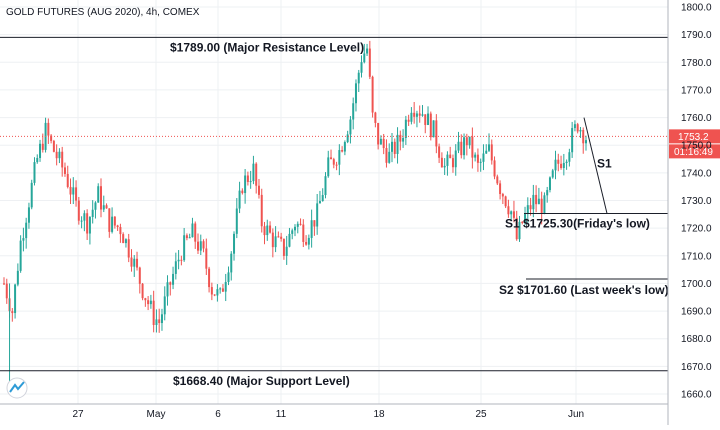 Image resolution: width=720 pixels, height=430 pixels. I want to click on y-tick-label: 1680.0, so click(696, 339).